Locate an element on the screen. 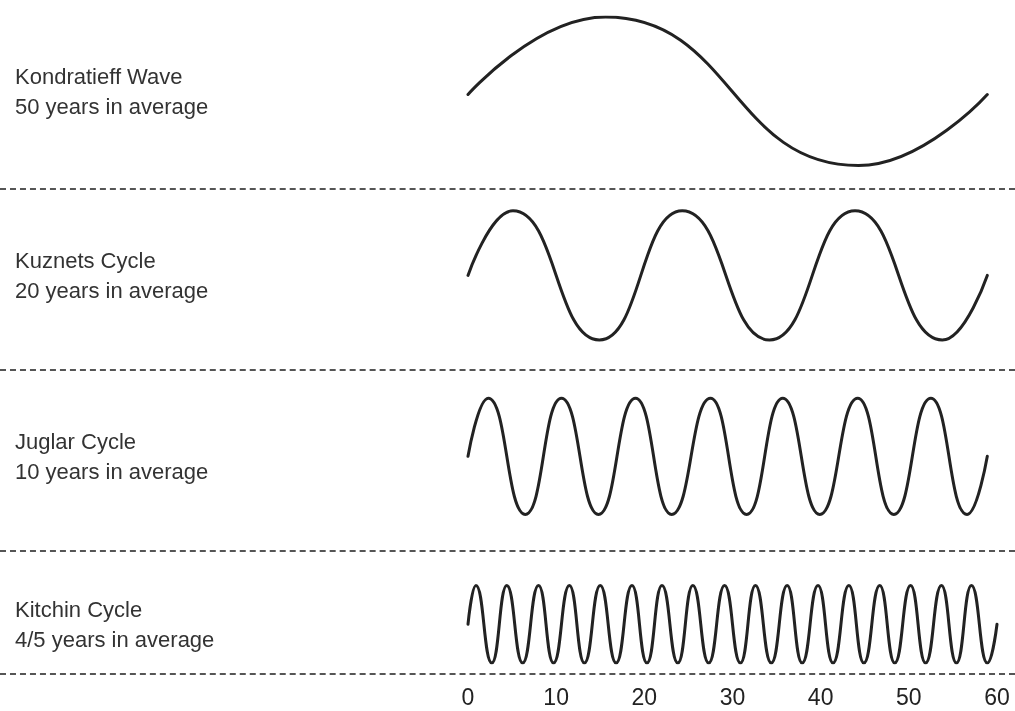  text: Kuznets Cycle is located at coordinates (85, 260).